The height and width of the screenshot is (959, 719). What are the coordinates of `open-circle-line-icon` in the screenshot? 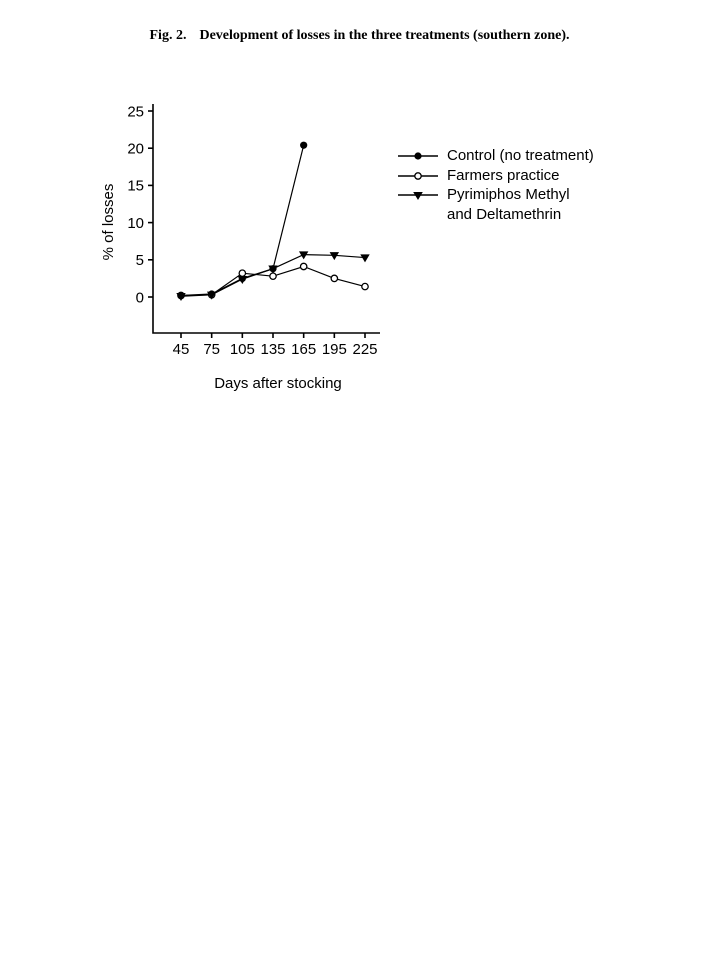 It's located at (418, 175).